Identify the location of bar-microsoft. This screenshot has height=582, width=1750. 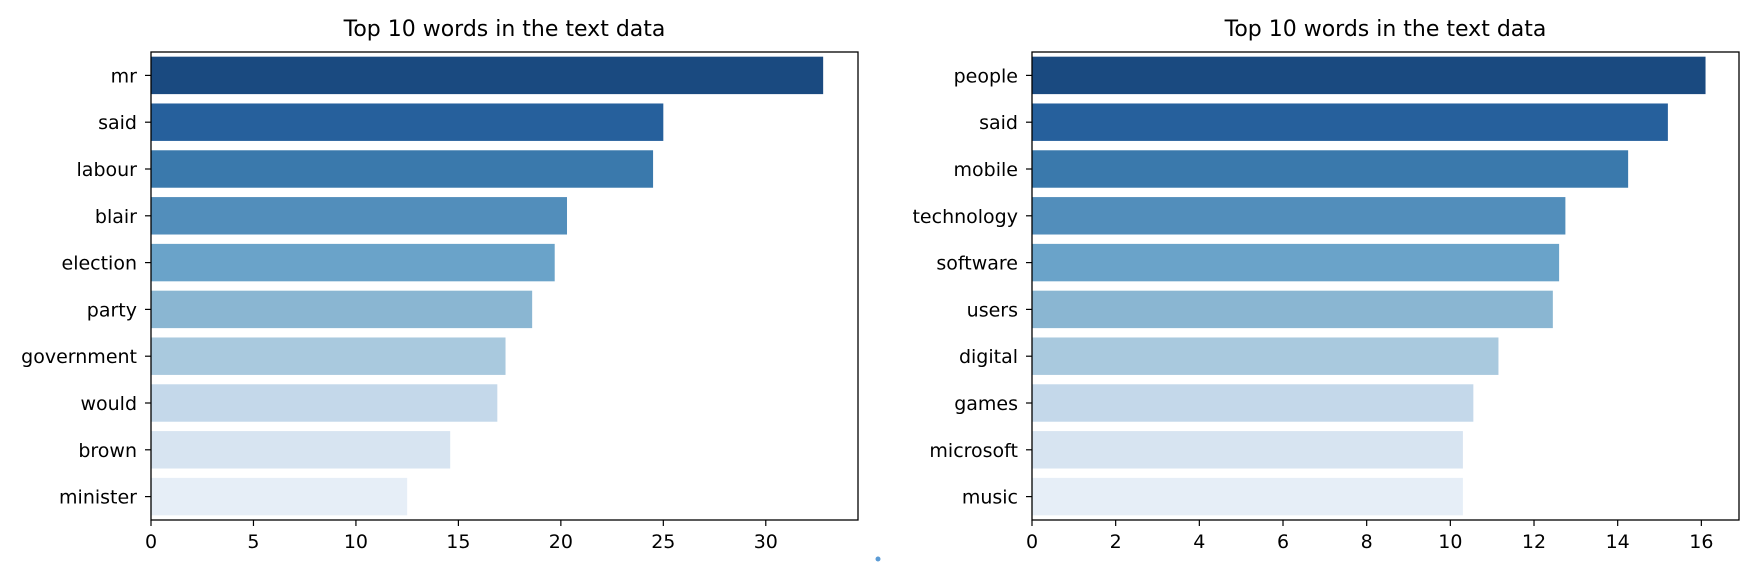
(1247, 450).